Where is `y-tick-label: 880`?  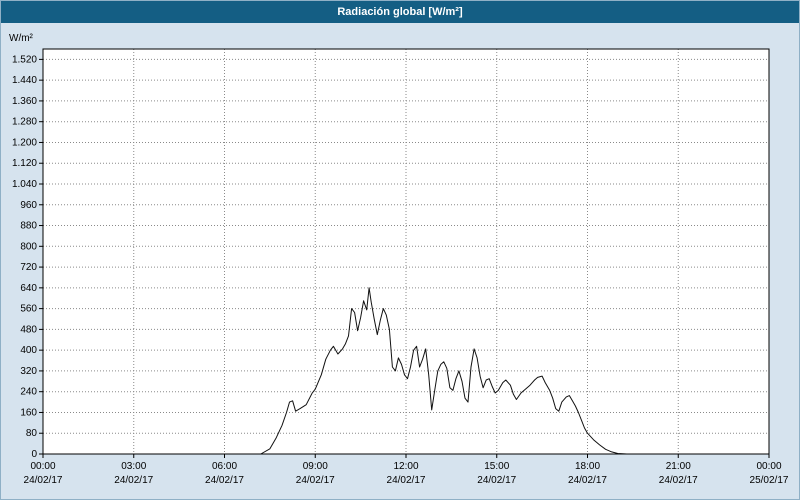
y-tick-label: 880 is located at coordinates (28, 226).